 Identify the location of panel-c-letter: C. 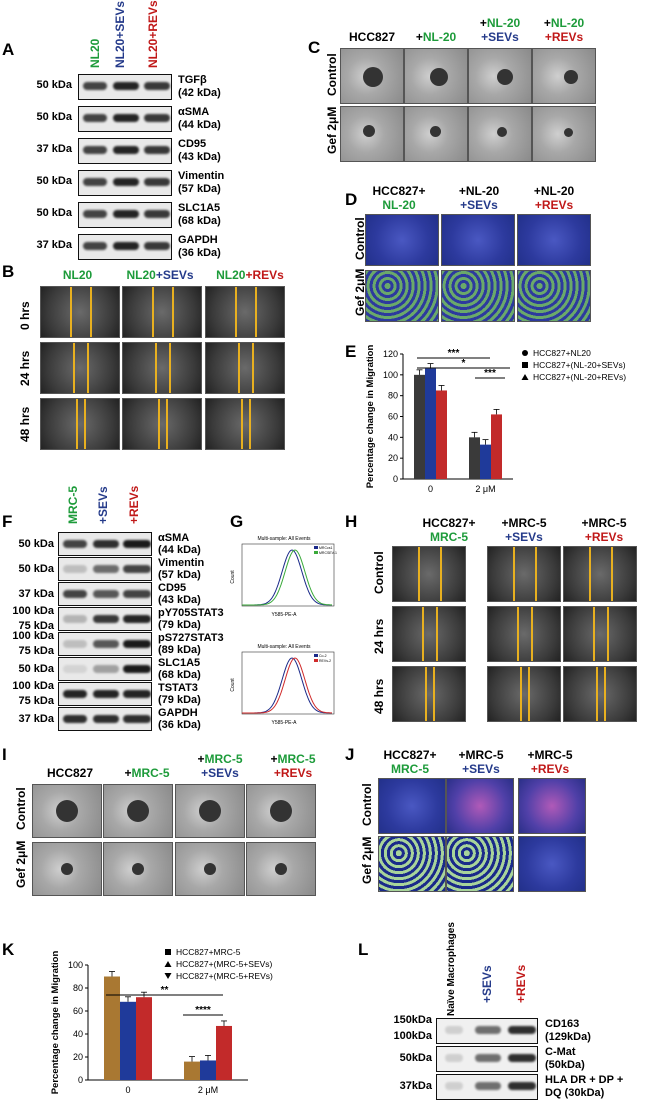
(314, 47).